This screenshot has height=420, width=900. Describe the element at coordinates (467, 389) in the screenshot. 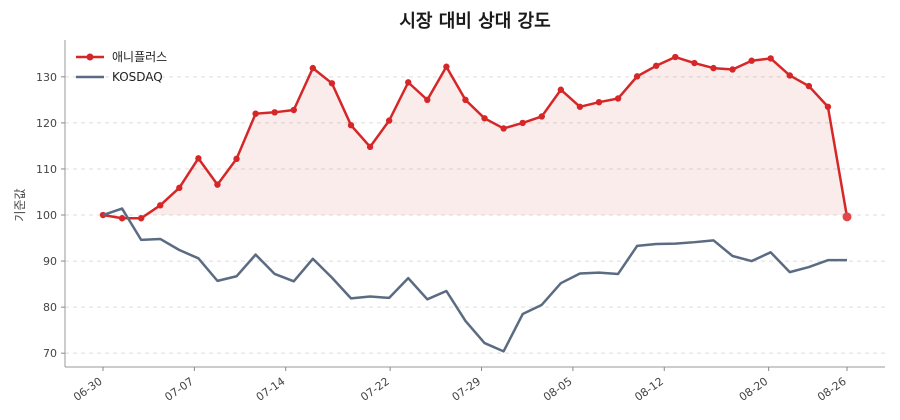

I see `x-tick-label-07-29: 07-29` at that location.